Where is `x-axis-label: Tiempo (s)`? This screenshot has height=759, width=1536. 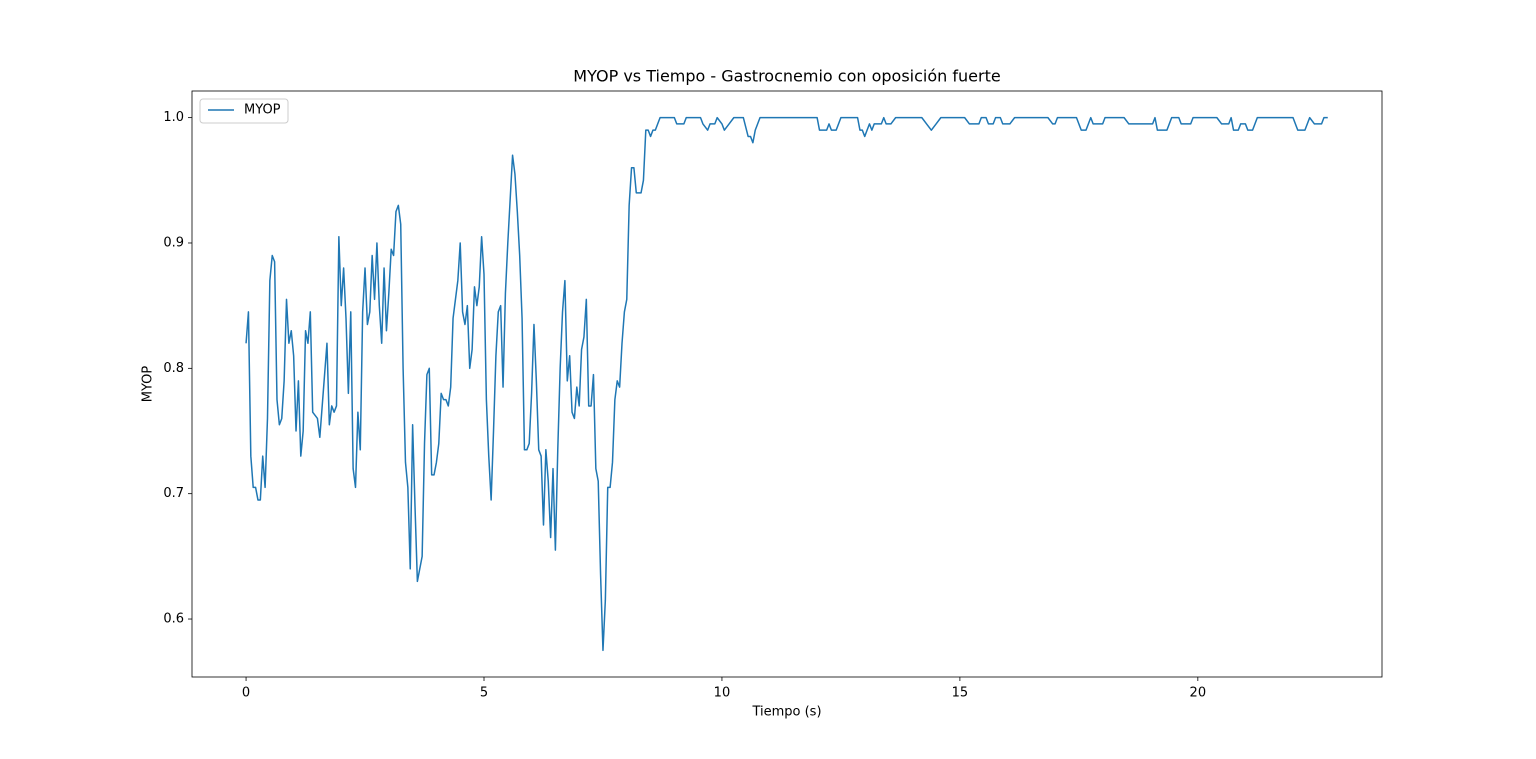 x-axis-label: Tiempo (s) is located at coordinates (786, 712).